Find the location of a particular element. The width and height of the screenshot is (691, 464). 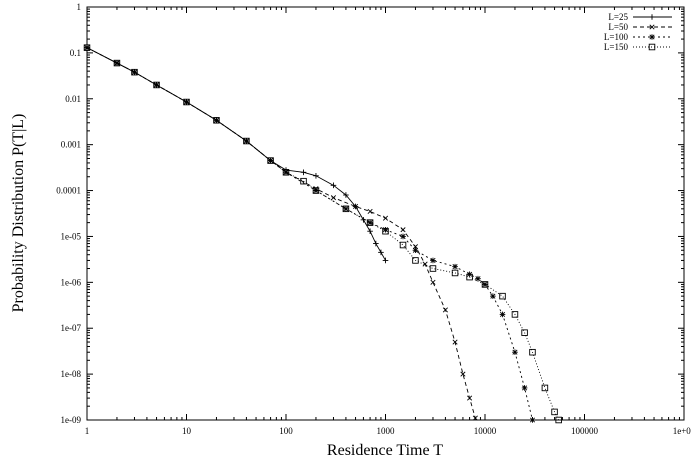

x-tick-label: 1e+06 is located at coordinates (682, 431).